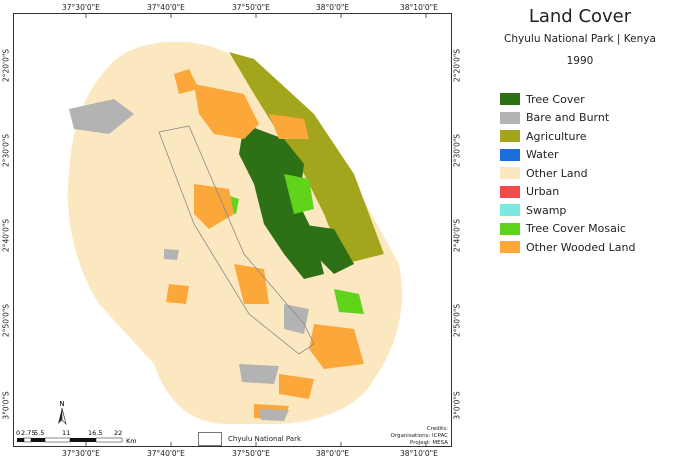 The height and width of the screenshot is (467, 700). What do you see at coordinates (18, 433) in the screenshot?
I see `svg-text: 0` at bounding box center [18, 433].